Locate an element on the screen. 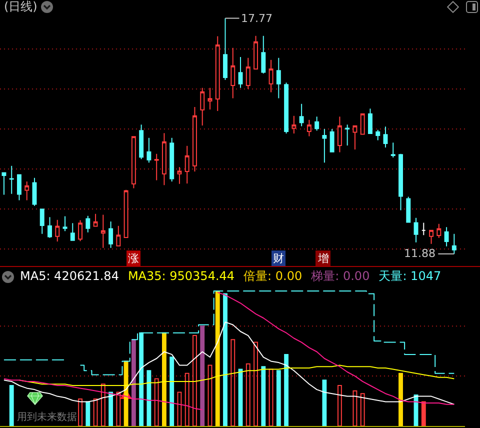 Image resolution: width=480 pixels, height=428 pixels. annotation: 用到未来数据 is located at coordinates (47, 417).